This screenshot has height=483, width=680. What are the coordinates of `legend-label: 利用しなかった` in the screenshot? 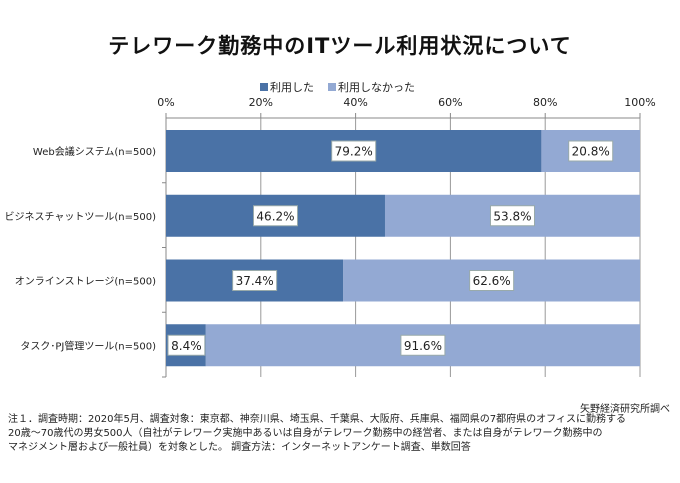 It's located at (376, 87).